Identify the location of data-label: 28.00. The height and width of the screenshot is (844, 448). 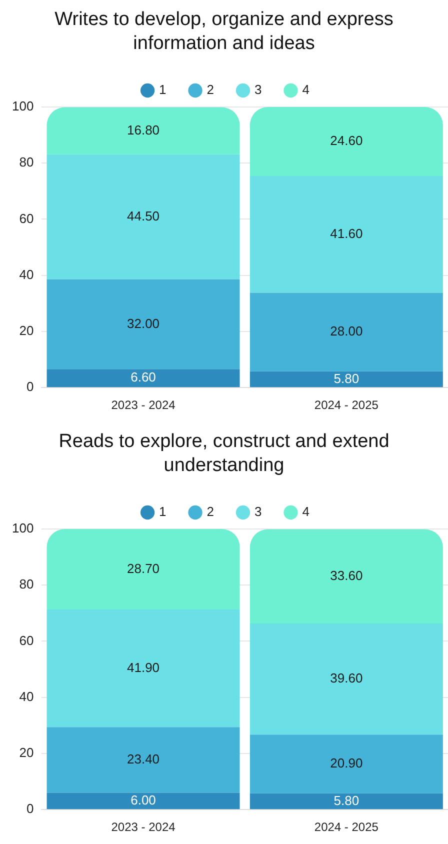
(346, 331).